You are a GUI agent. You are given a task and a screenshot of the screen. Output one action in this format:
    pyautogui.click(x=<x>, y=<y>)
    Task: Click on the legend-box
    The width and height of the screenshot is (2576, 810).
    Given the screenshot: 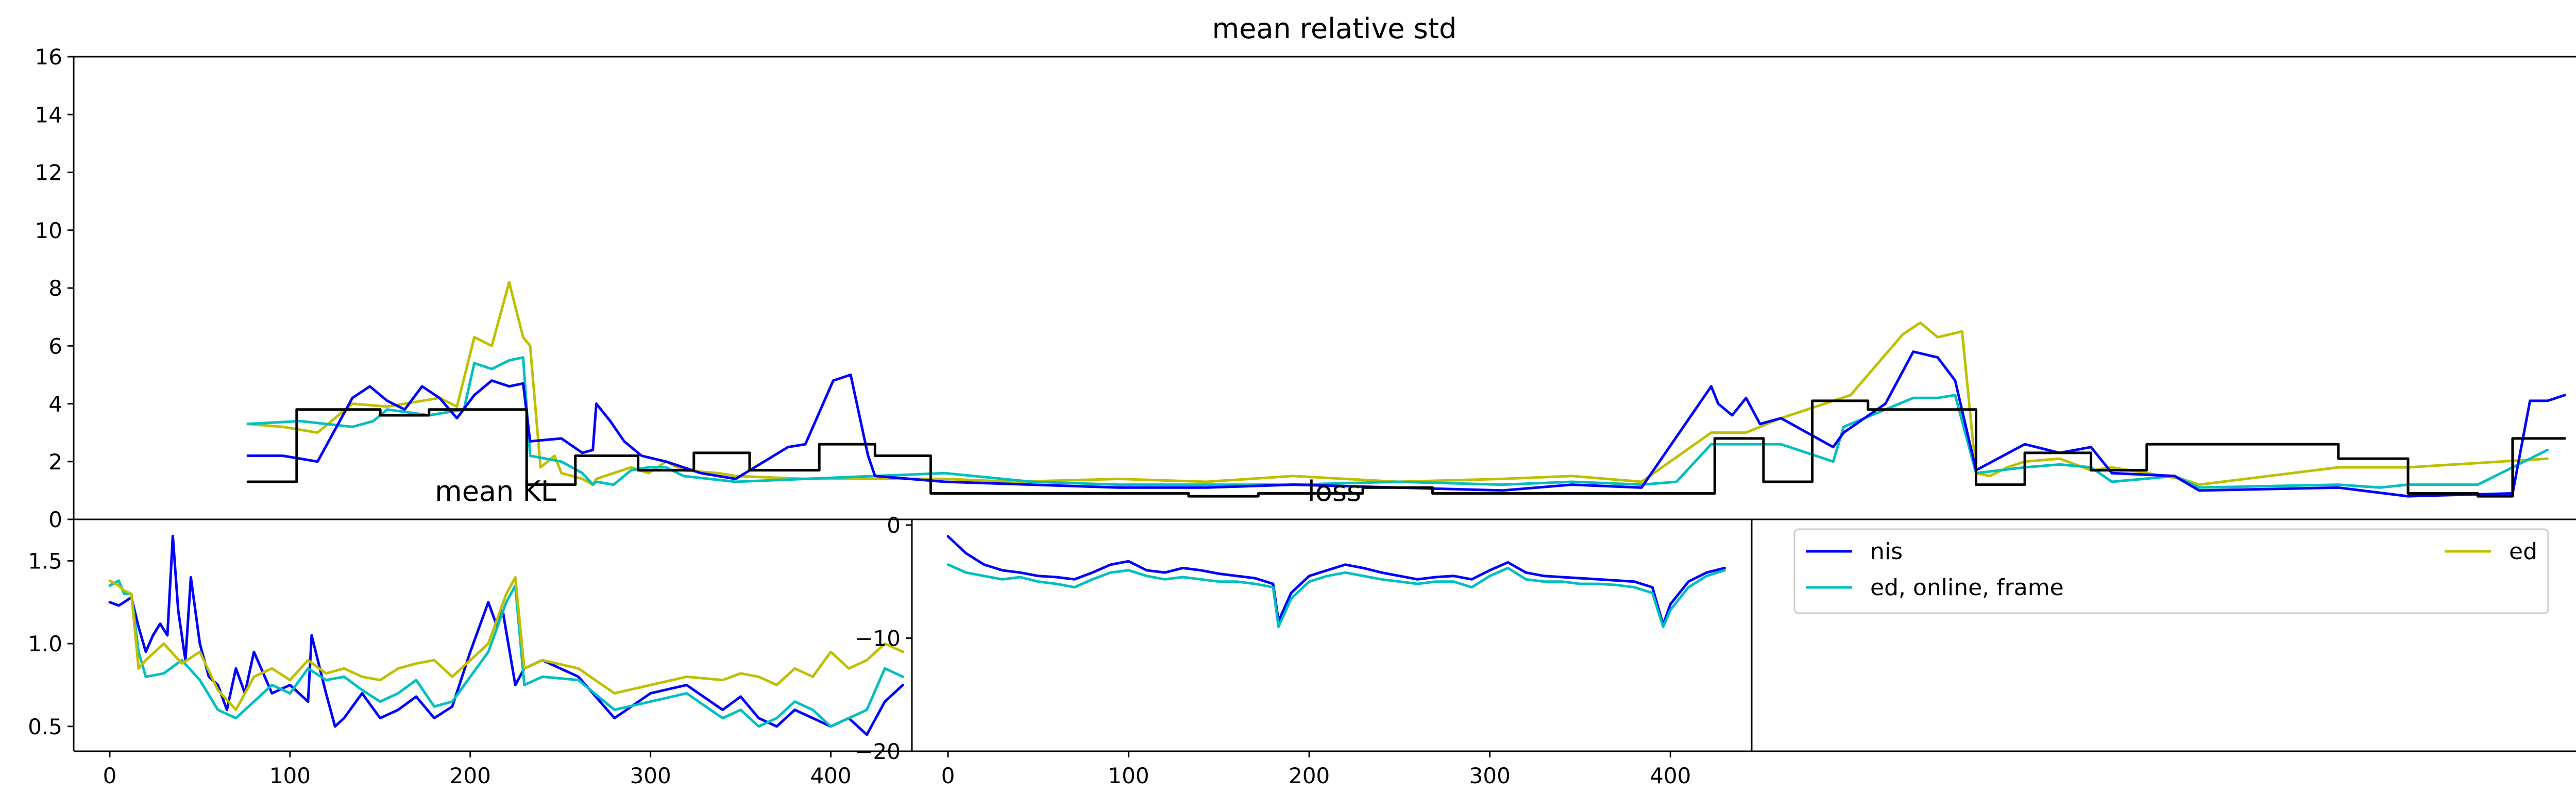 What is the action you would take?
    pyautogui.click(x=2171, y=571)
    